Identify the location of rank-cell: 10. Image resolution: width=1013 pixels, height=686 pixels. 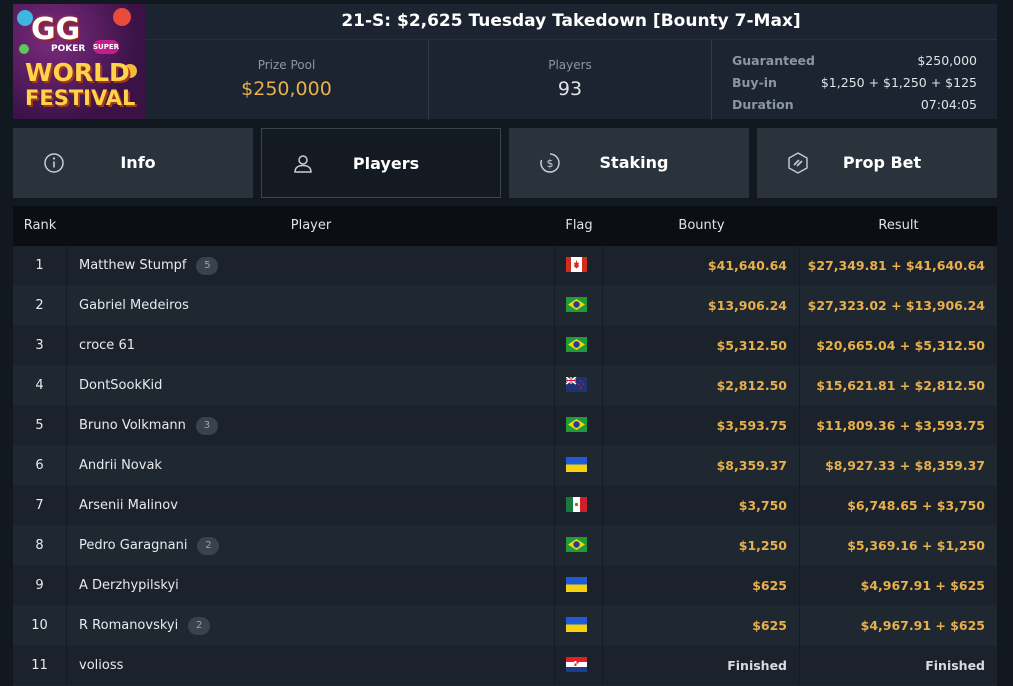
(40, 625).